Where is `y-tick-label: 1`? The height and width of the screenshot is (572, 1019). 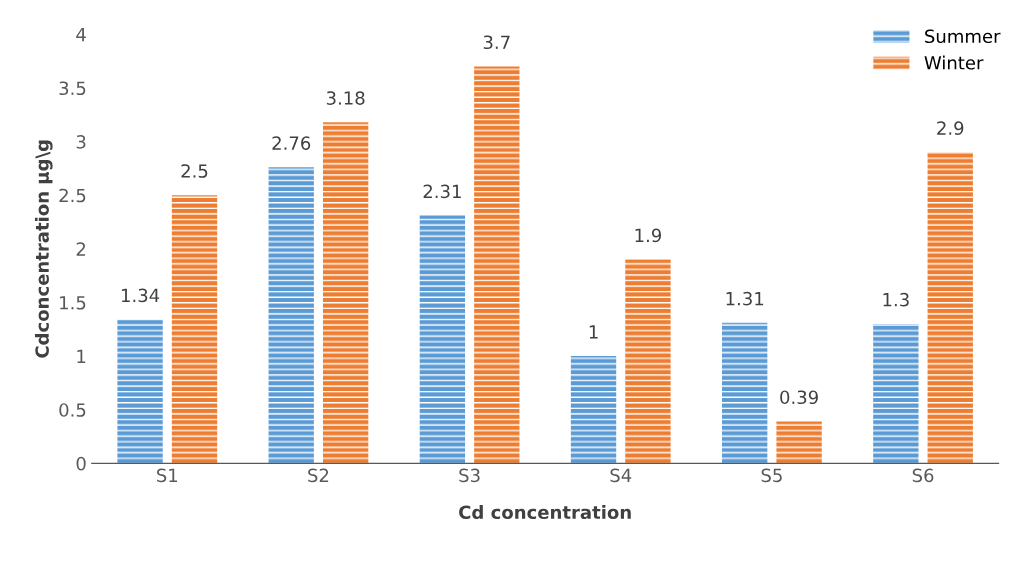 y-tick-label: 1 is located at coordinates (81, 356).